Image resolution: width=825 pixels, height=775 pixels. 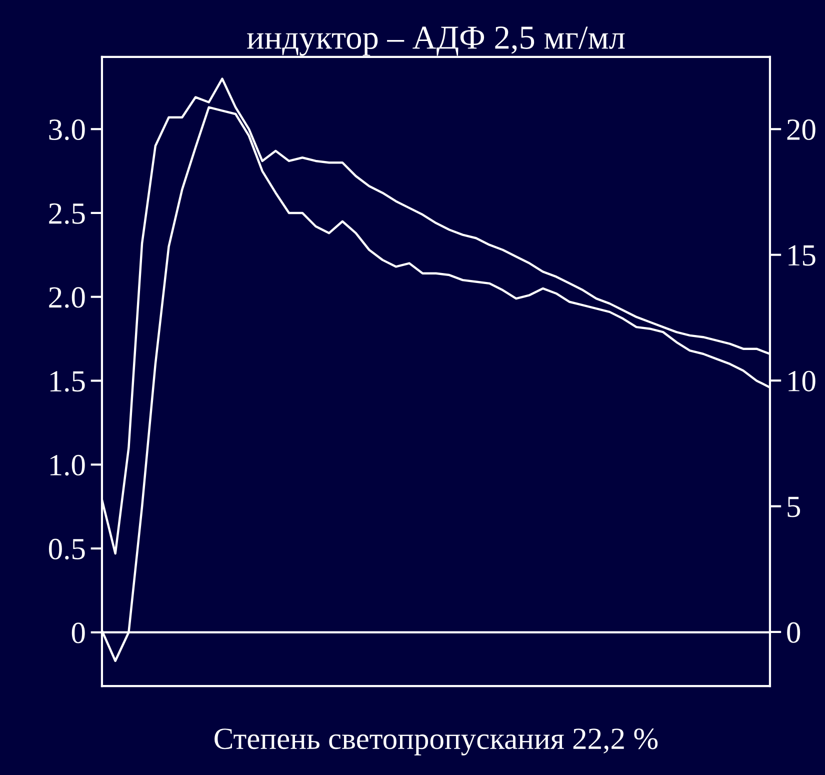 I want to click on y-tick-label: 0.5, so click(x=66, y=549).